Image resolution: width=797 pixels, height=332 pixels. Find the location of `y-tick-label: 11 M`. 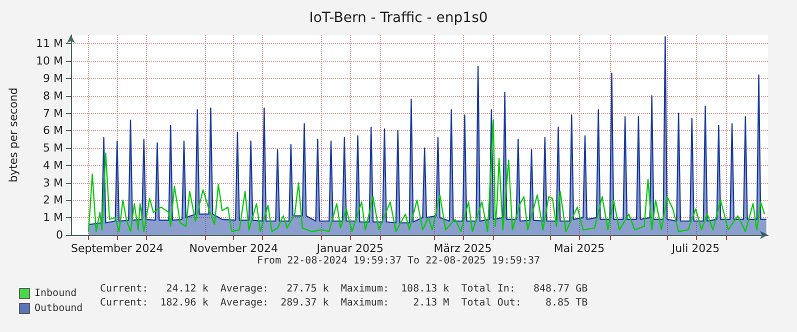

y-tick-label: 11 M is located at coordinates (49, 43).